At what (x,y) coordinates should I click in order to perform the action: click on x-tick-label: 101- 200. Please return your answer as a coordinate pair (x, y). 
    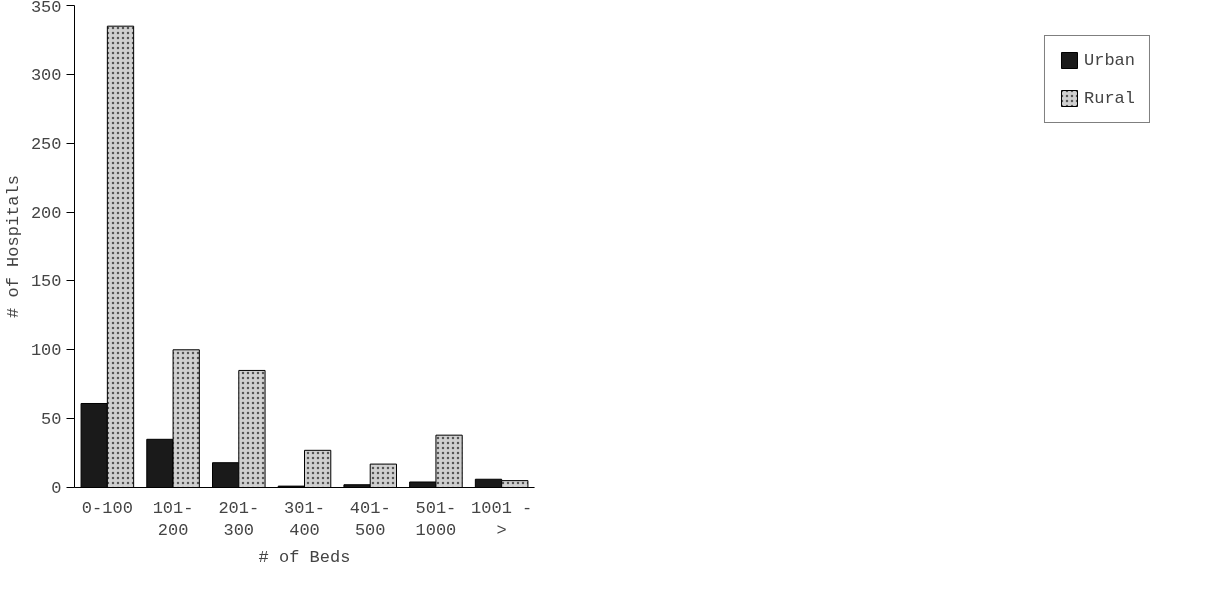
    Looking at the image, I should click on (173, 519).